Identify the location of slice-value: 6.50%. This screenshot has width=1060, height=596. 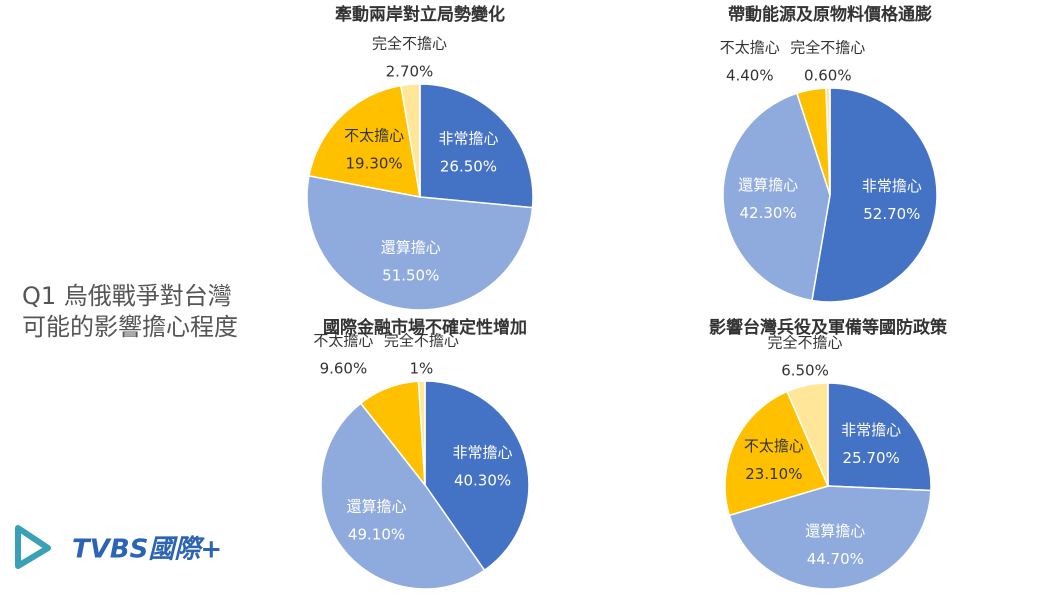
(805, 371).